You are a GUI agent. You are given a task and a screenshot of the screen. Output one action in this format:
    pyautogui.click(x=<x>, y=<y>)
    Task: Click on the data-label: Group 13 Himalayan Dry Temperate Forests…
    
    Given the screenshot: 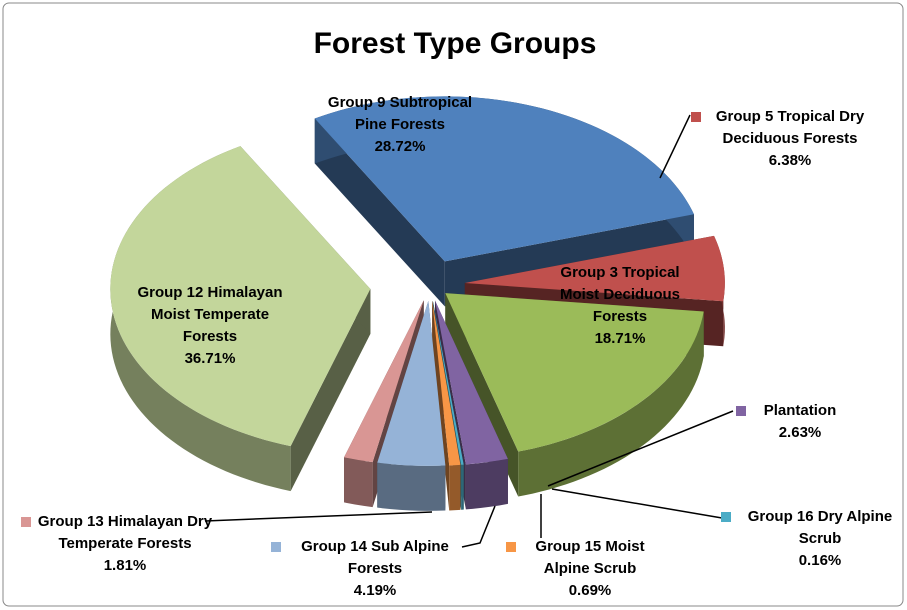 What is the action you would take?
    pyautogui.click(x=125, y=544)
    